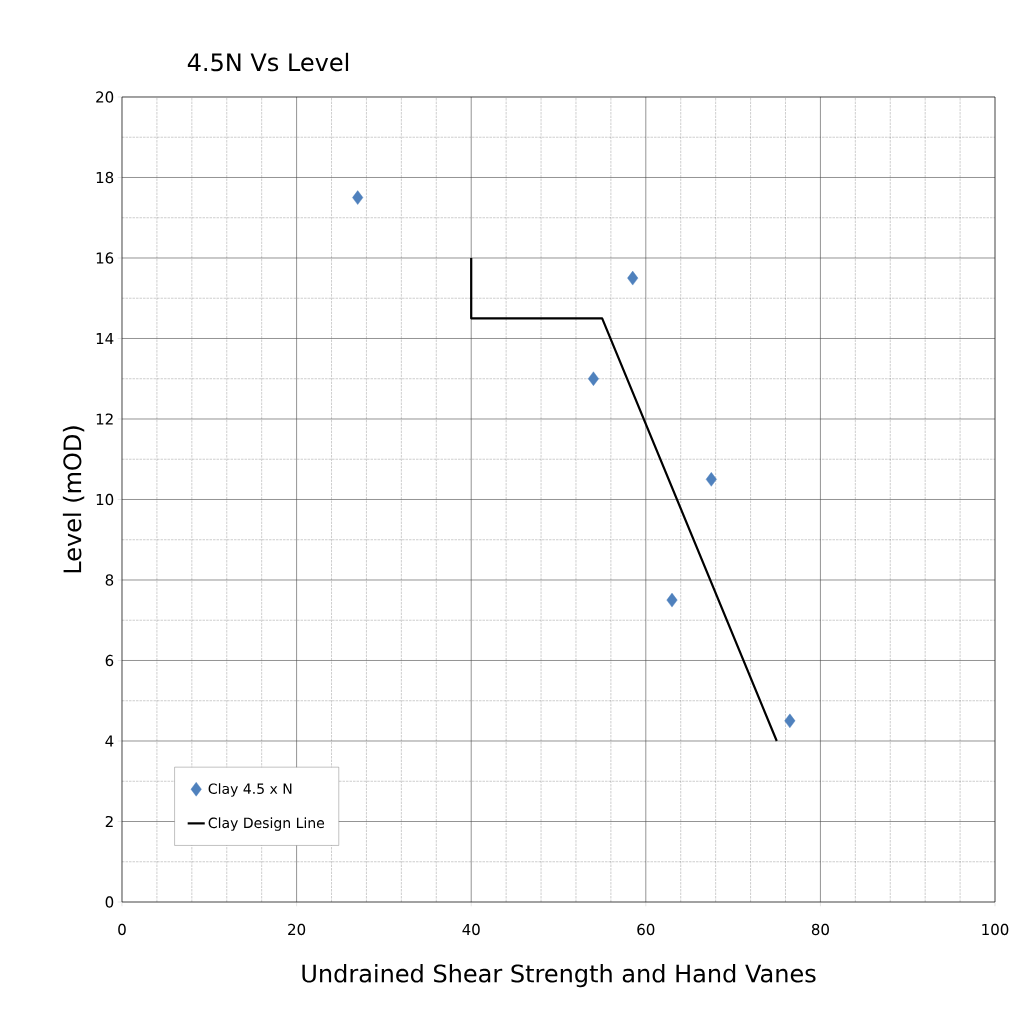 This screenshot has height=1032, width=1024. I want to click on y-tick-label: 0, so click(109, 902).